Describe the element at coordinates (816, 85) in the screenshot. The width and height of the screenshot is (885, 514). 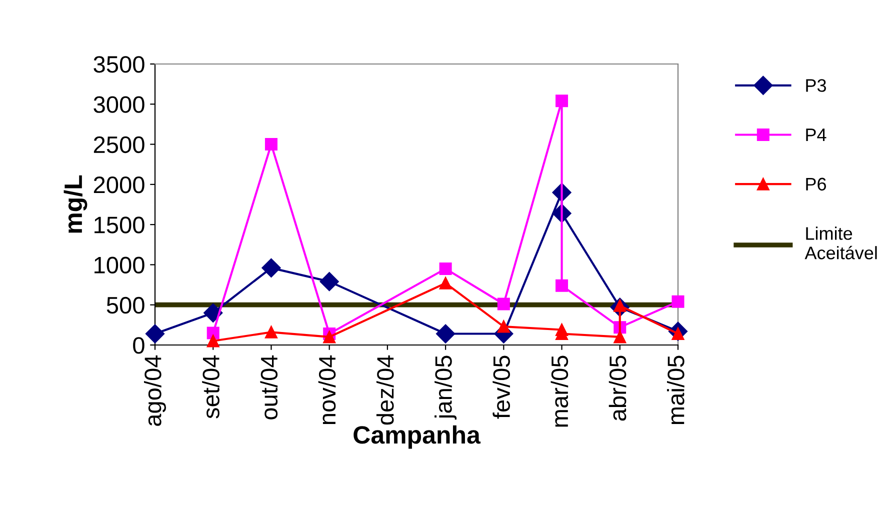
I see `legend-label: P3` at that location.